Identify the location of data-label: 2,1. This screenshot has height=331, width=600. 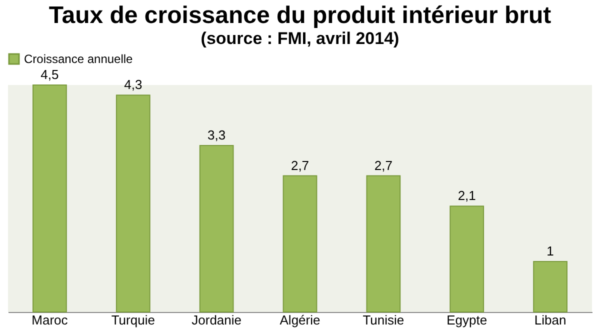
(467, 196).